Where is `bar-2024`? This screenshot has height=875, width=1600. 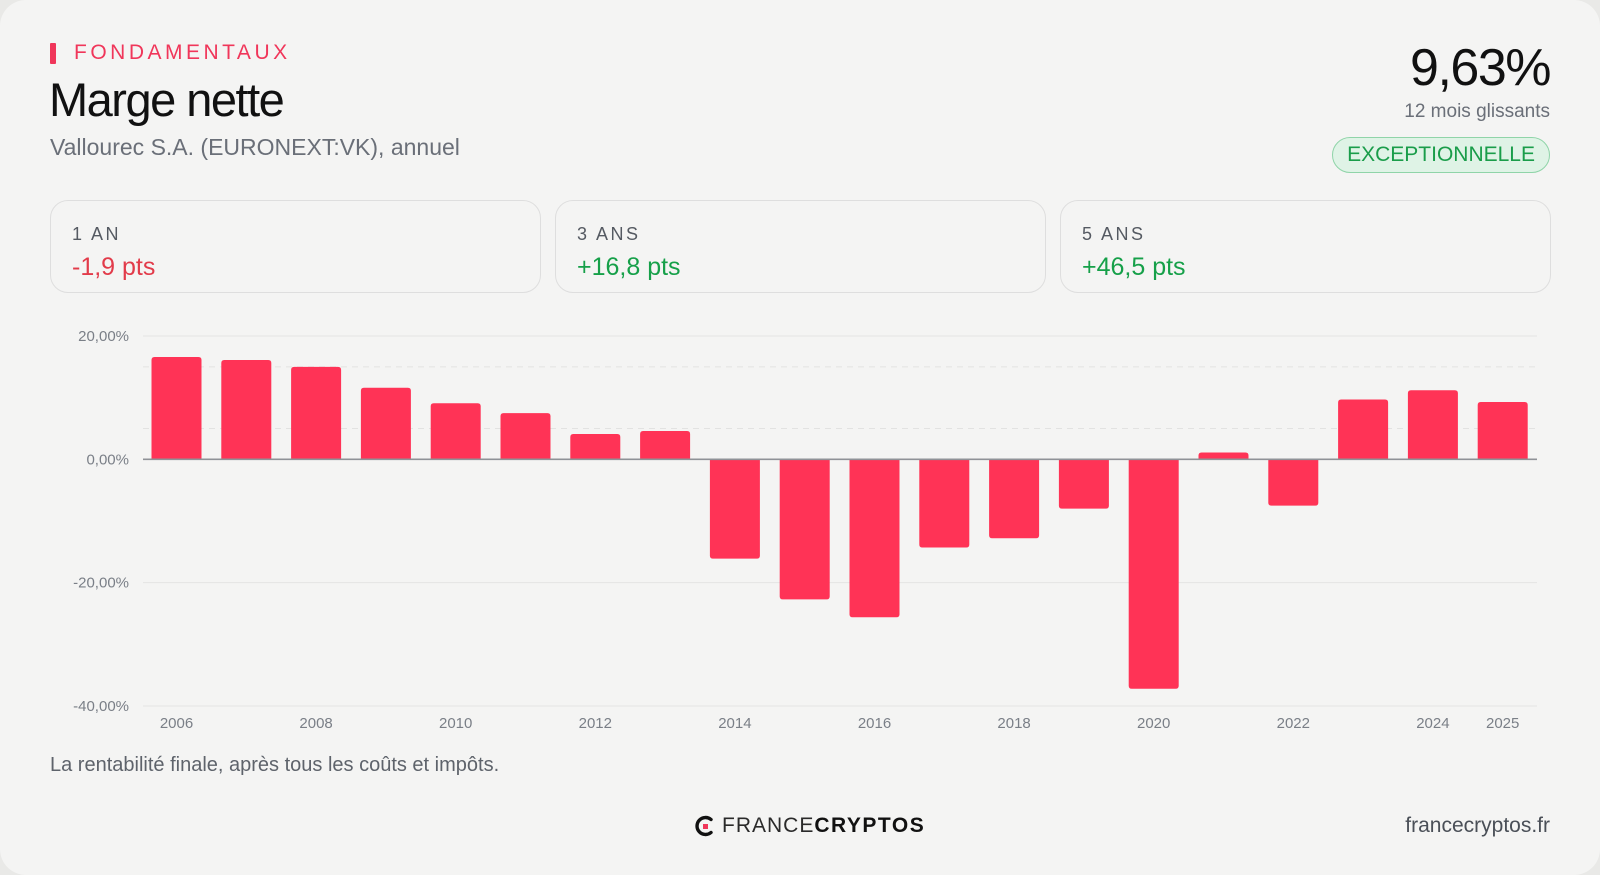
bar-2024 is located at coordinates (1432, 425).